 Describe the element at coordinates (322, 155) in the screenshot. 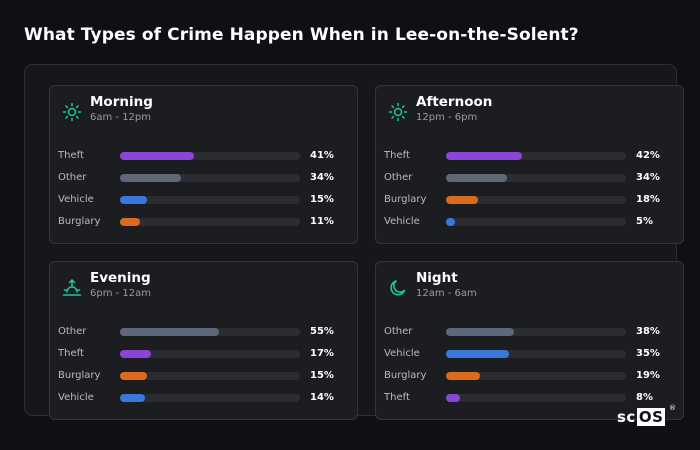

I see `value-label: 41%` at that location.